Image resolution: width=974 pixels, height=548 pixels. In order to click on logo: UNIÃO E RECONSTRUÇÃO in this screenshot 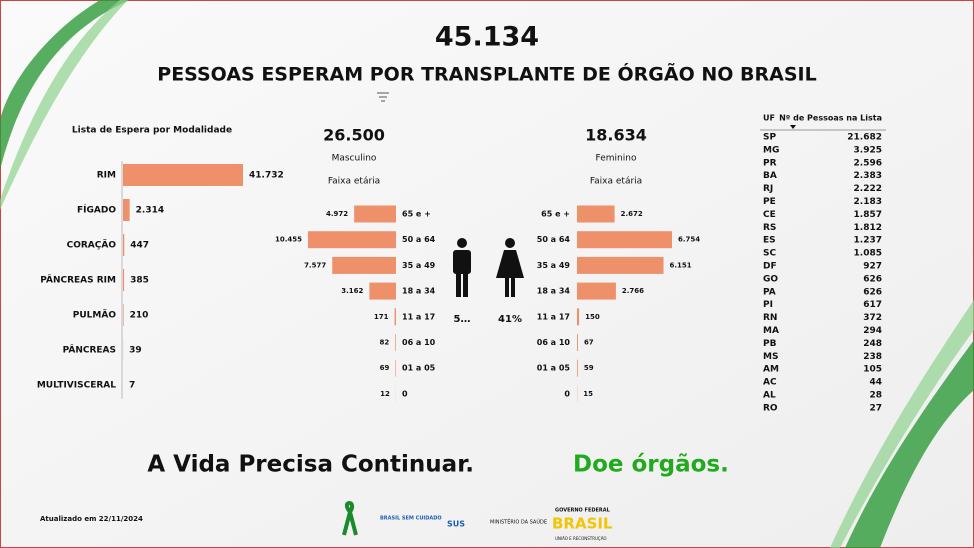, I will do `click(581, 538)`.